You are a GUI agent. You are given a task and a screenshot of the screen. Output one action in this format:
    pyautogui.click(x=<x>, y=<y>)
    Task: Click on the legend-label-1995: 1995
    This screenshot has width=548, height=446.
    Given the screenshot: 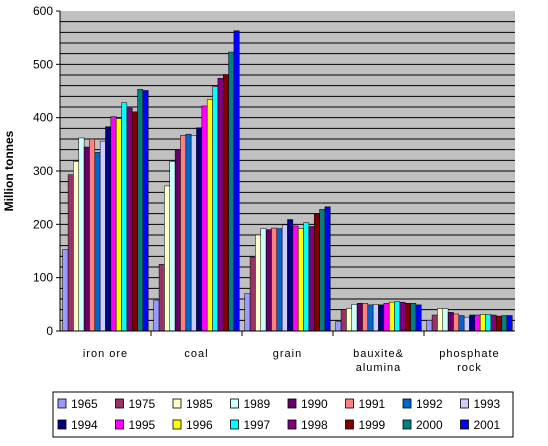 What is the action you would take?
    pyautogui.click(x=142, y=425)
    